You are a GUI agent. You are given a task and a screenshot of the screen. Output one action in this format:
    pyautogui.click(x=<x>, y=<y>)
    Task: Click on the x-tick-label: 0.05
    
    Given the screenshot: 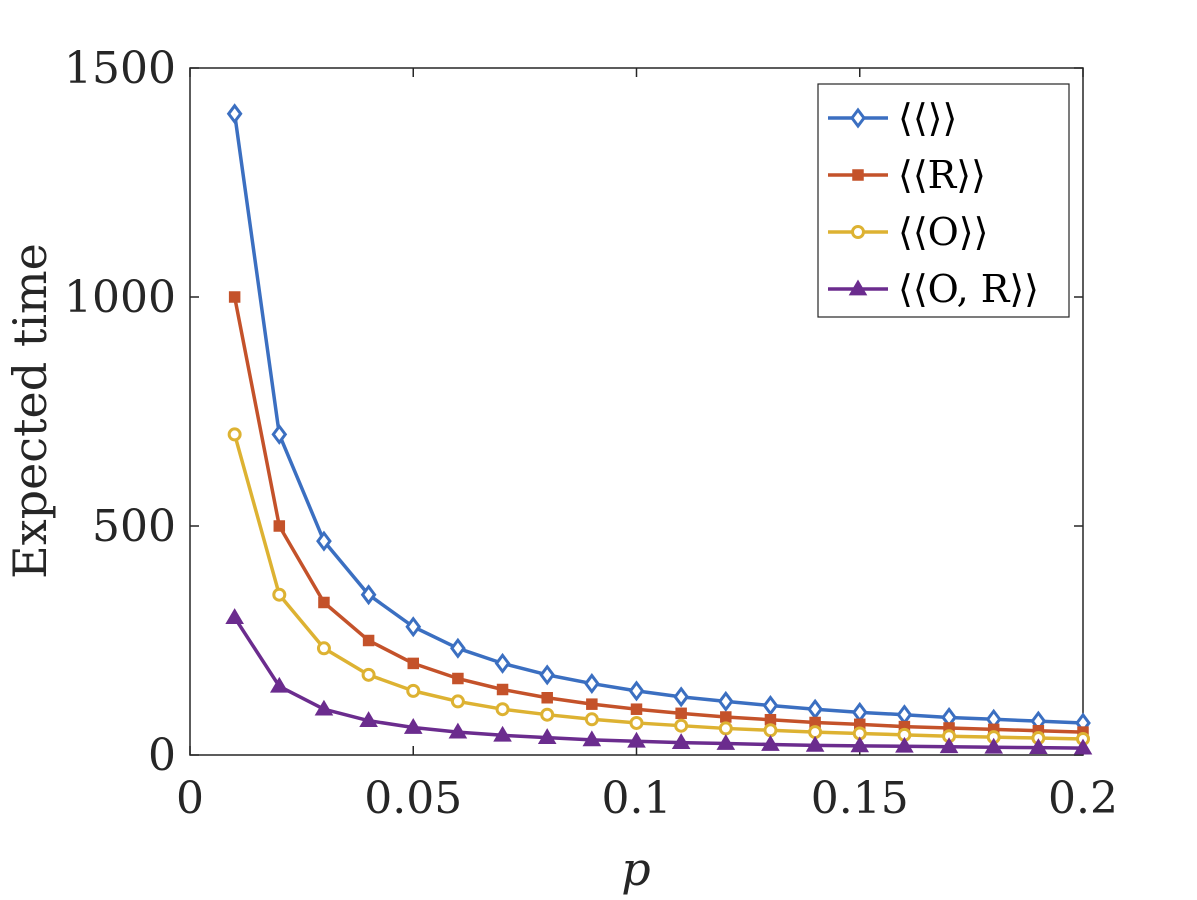 What is the action you would take?
    pyautogui.click(x=413, y=798)
    